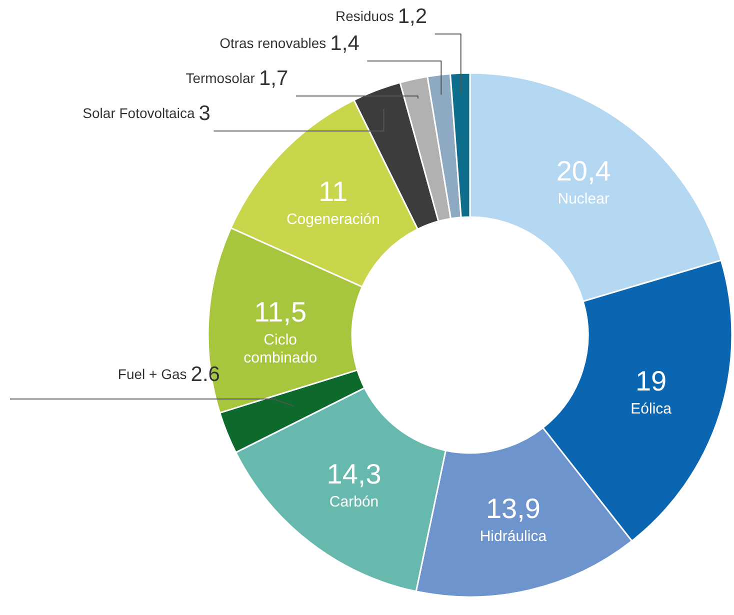  What do you see at coordinates (152, 374) in the screenshot?
I see `slice-label: Fuel + Gas` at bounding box center [152, 374].